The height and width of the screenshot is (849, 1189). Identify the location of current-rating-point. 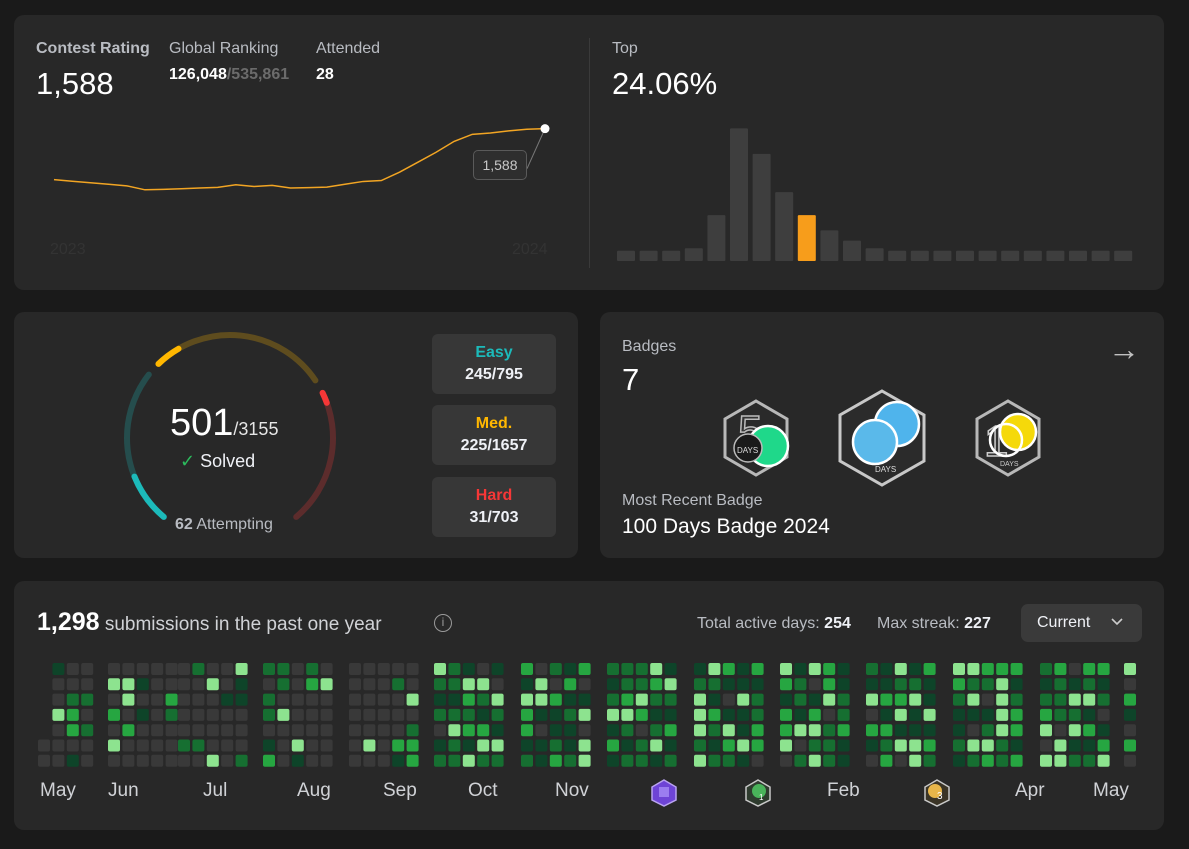
(545, 129).